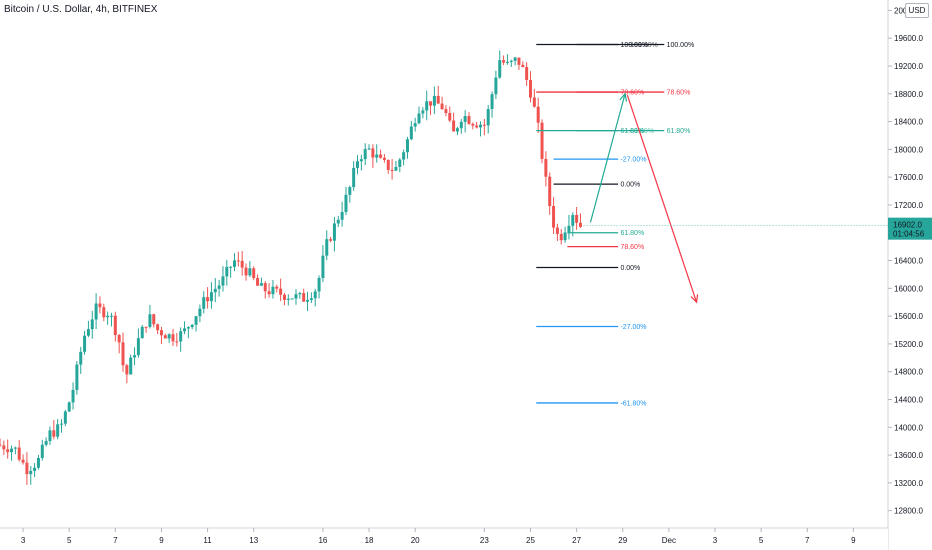 The height and width of the screenshot is (550, 932). What do you see at coordinates (908, 288) in the screenshot?
I see `y-tick-label: 16000.0` at bounding box center [908, 288].